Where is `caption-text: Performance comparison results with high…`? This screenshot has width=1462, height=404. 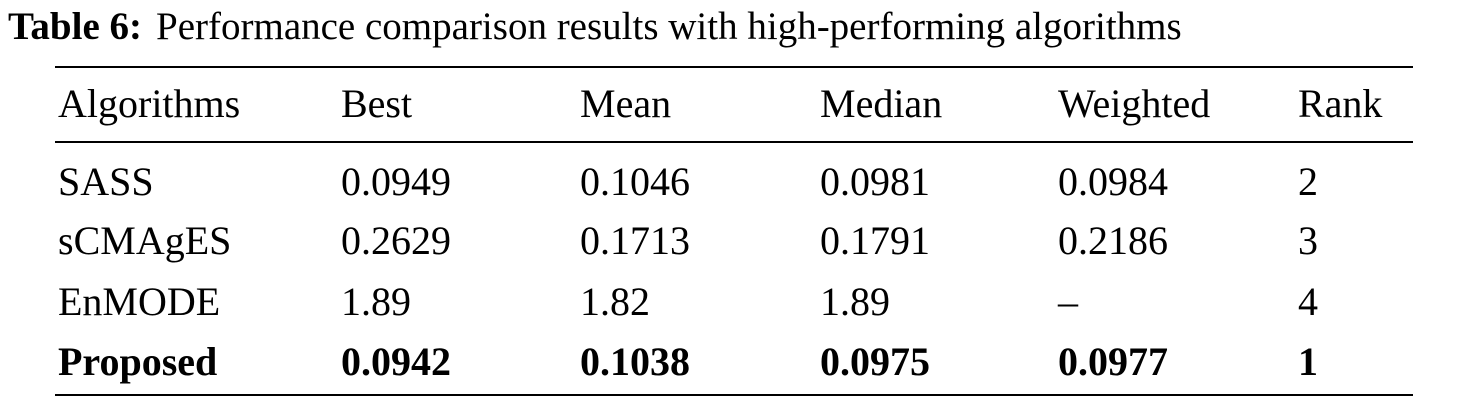
caption-text: Performance comparison results with high… is located at coordinates (669, 26).